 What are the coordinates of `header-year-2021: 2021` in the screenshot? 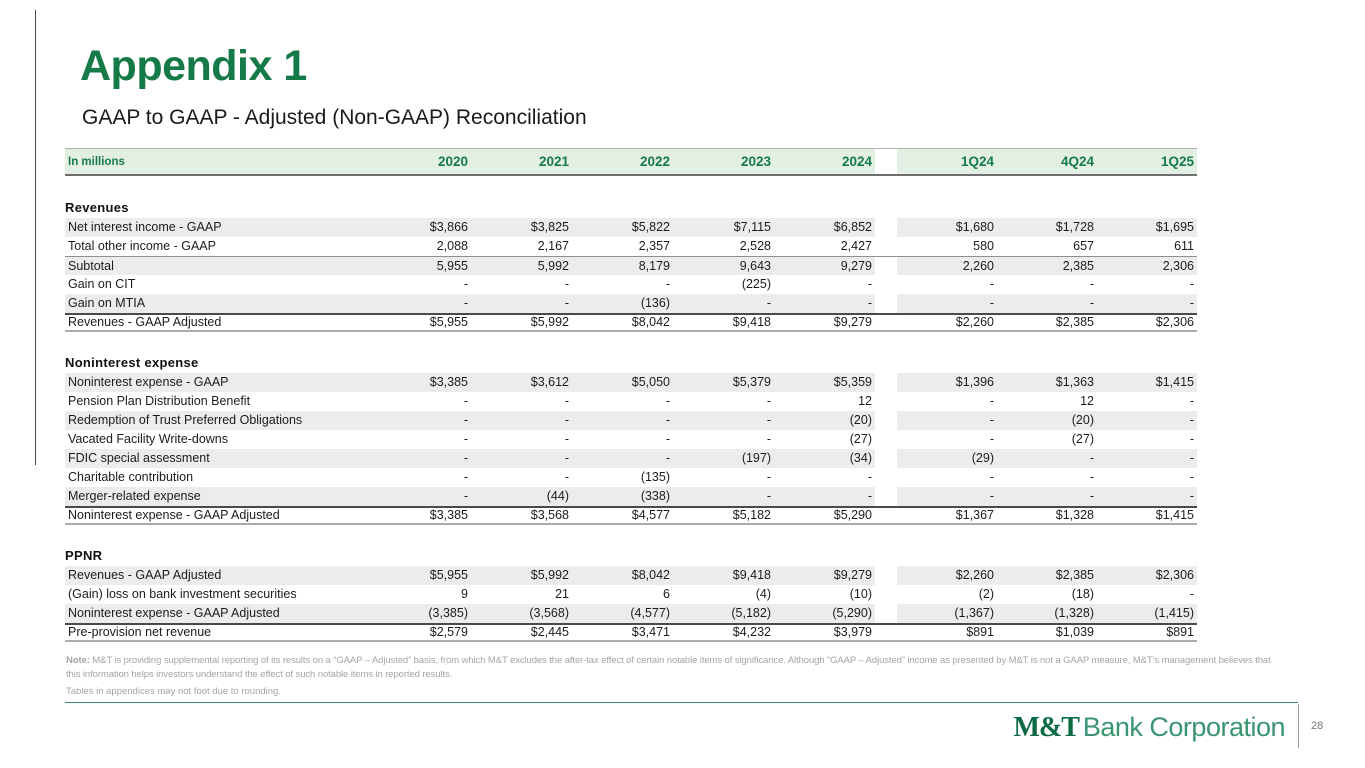 It's located at (521, 161).